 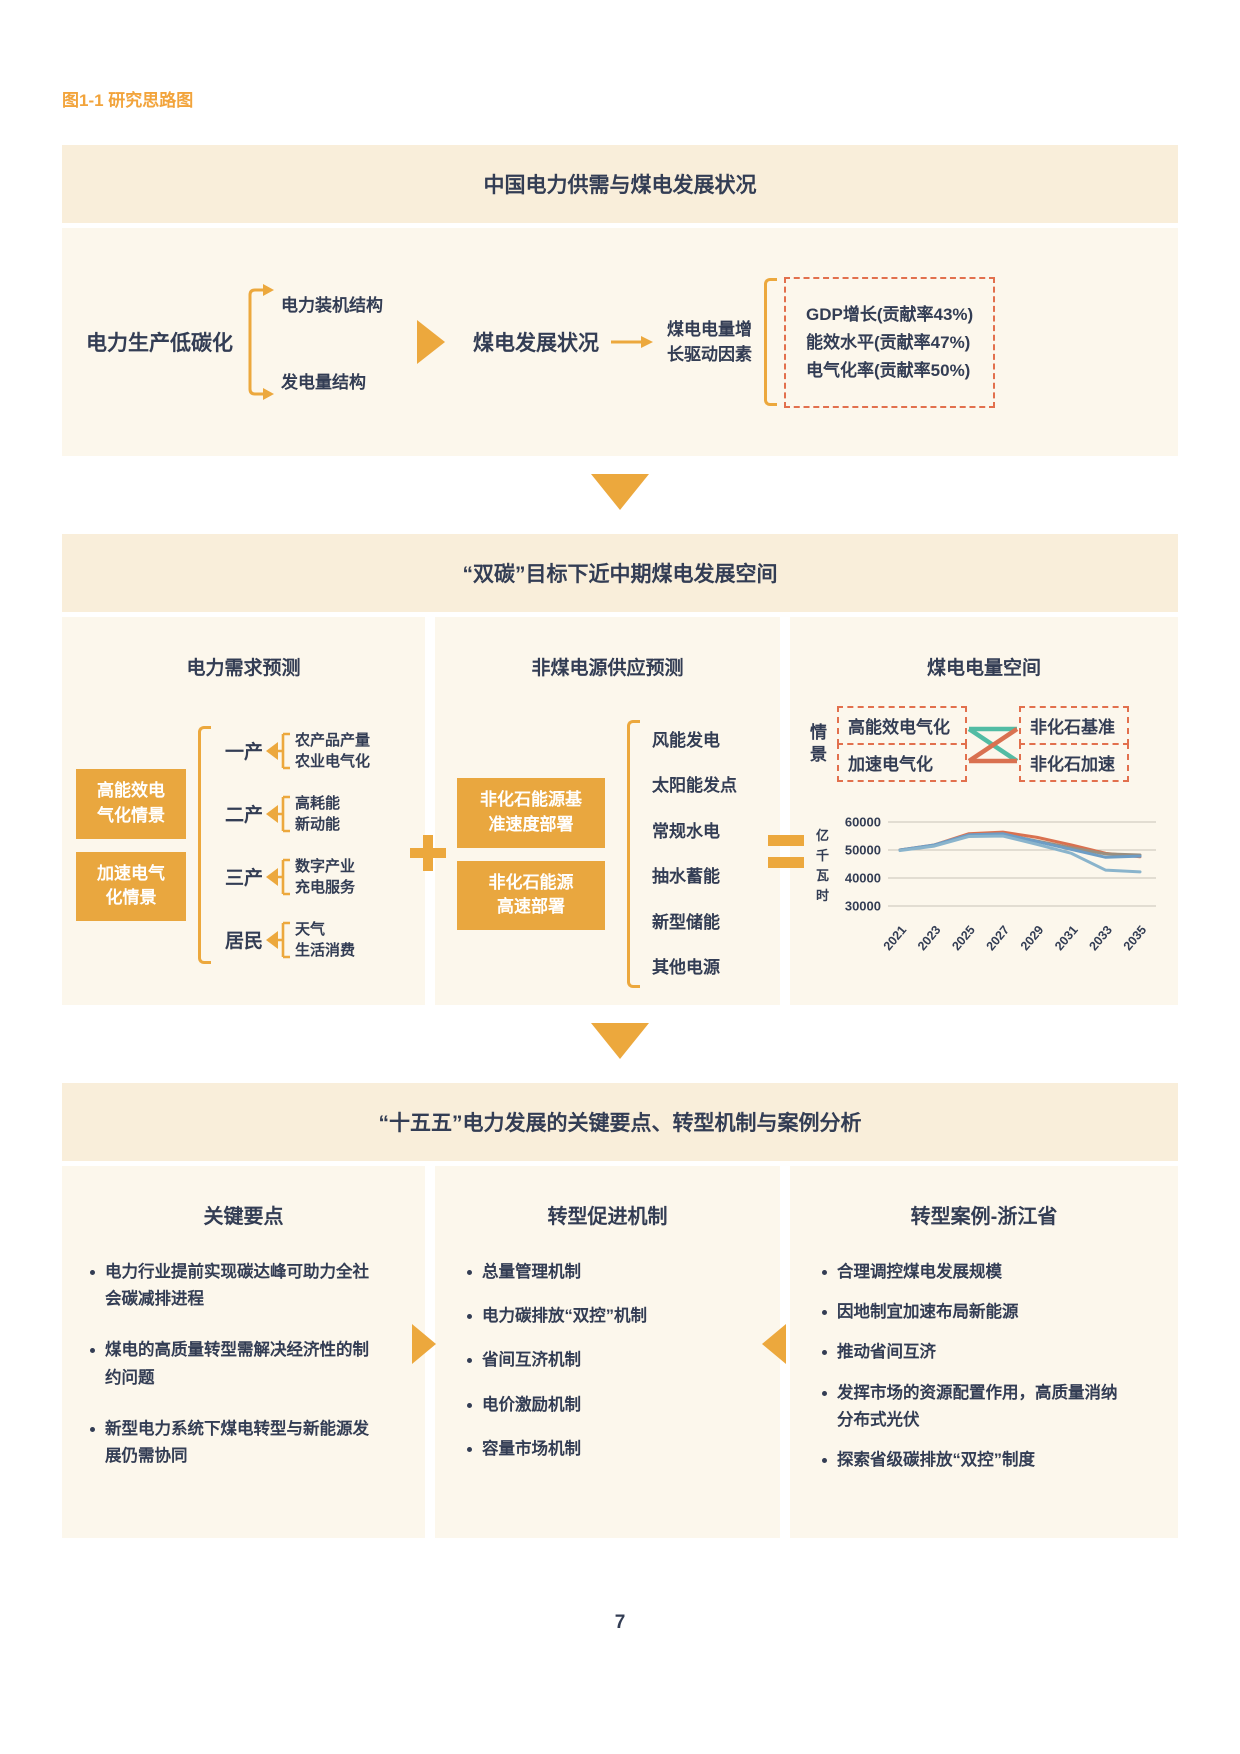 What do you see at coordinates (919, 1272) in the screenshot?
I see `bullet-text: 合理调控煤电发展规模` at bounding box center [919, 1272].